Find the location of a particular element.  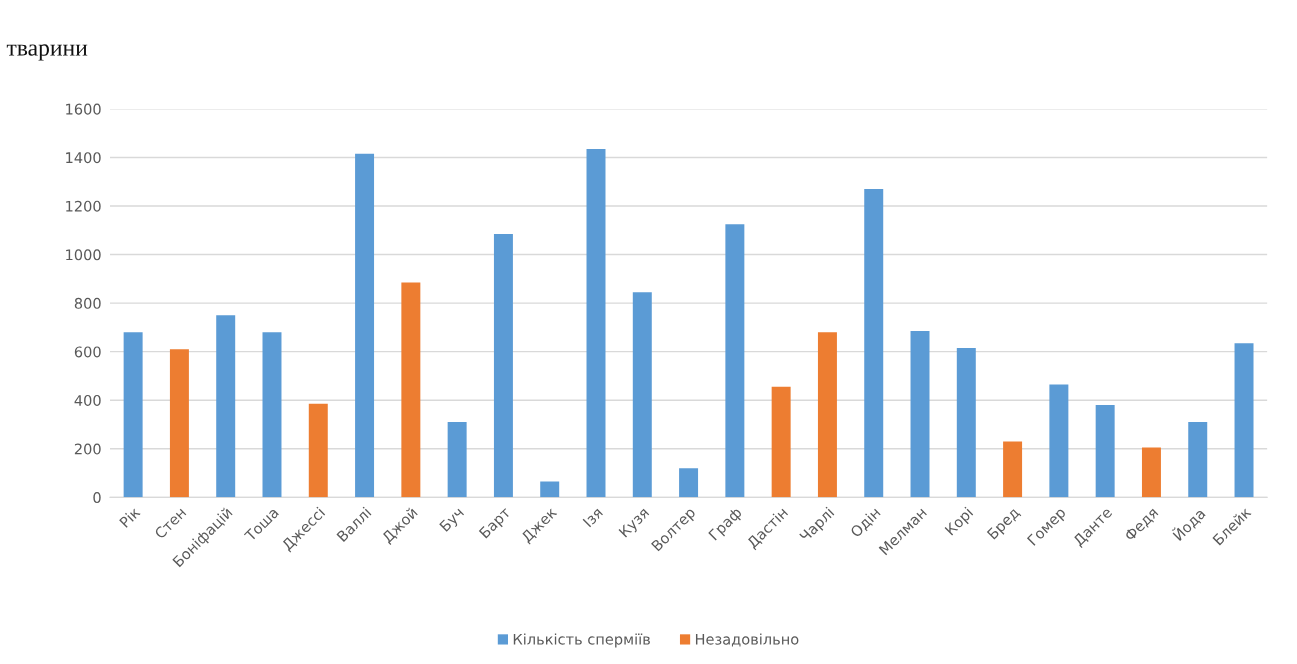

y-tick-label: 1600 is located at coordinates (83, 109).